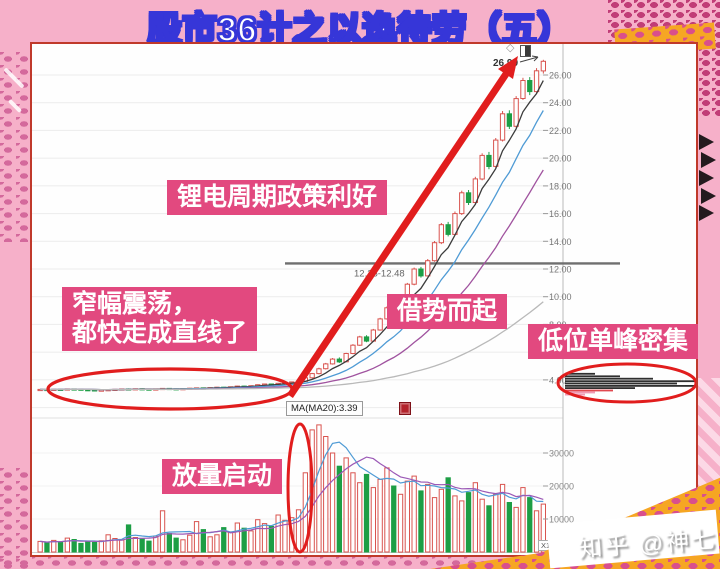 This screenshot has width=720, height=569. What do you see at coordinates (160, 333) in the screenshot?
I see `annotation-narrow-range-line2: 都快走成直线了` at bounding box center [160, 333].